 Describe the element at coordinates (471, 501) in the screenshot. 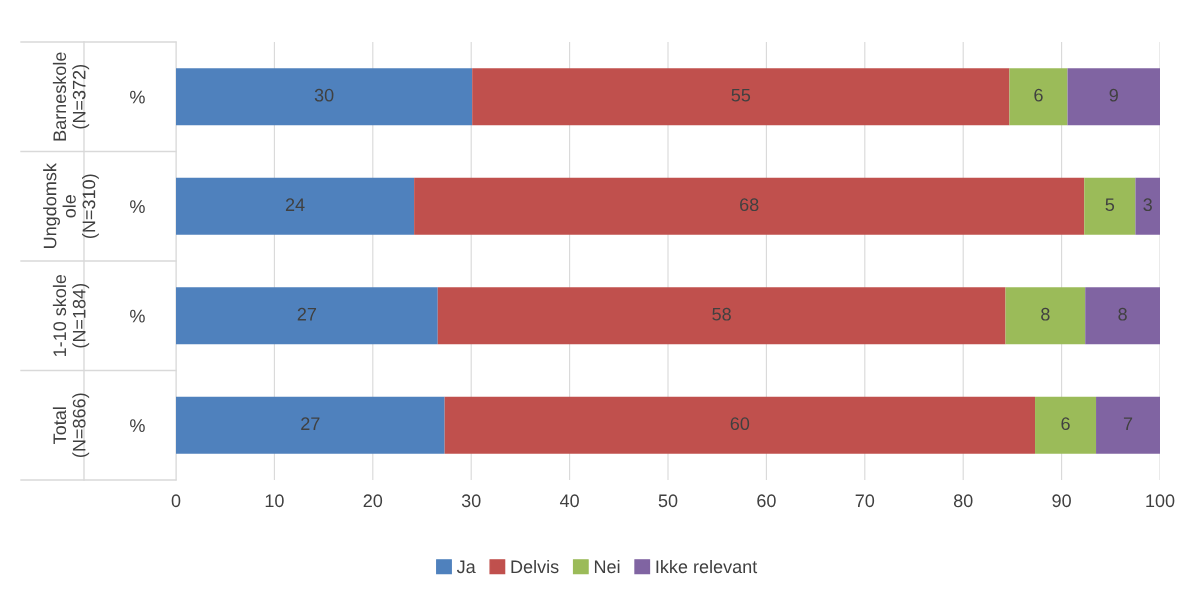

I see `x-tick-label: 30` at that location.